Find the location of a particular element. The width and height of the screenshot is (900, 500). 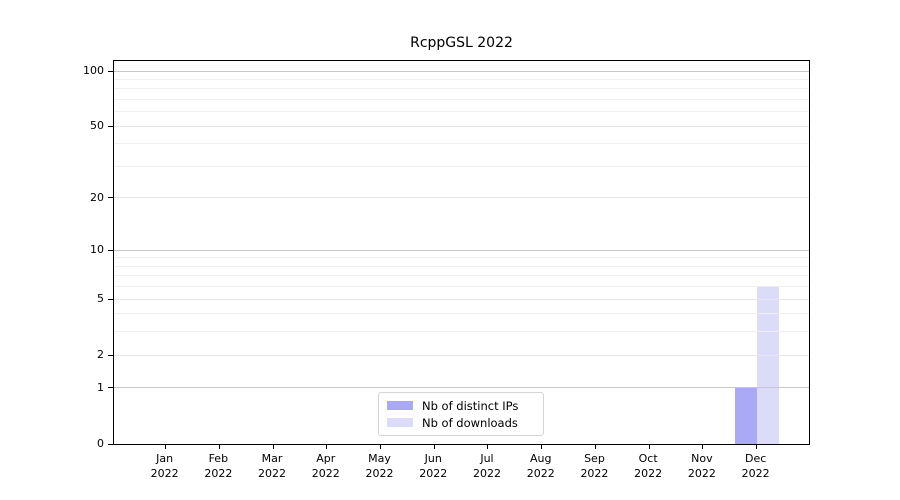

x-tick-label: Jul 2022 is located at coordinates (486, 466).